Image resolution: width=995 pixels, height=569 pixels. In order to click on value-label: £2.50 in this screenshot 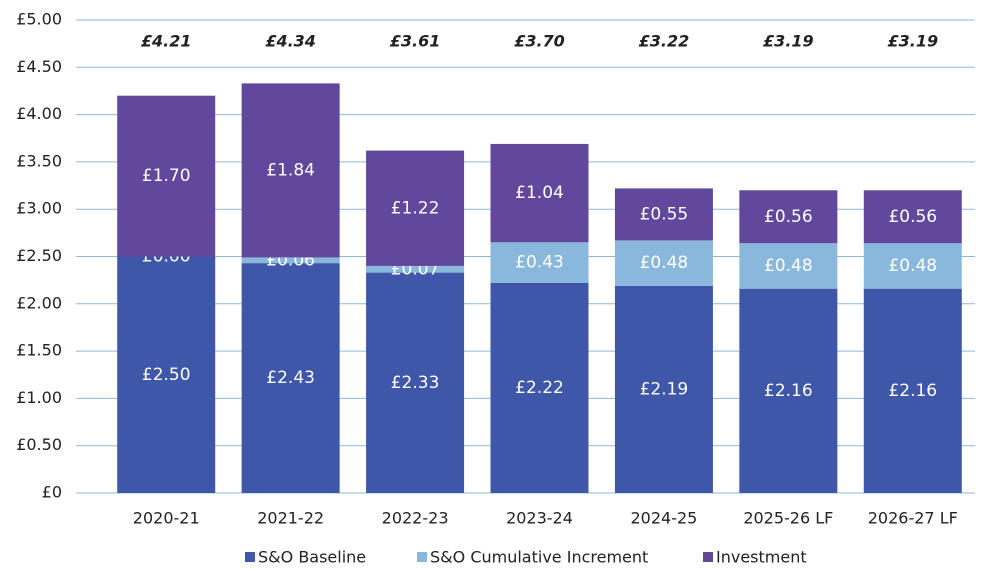, I will do `click(166, 375)`.